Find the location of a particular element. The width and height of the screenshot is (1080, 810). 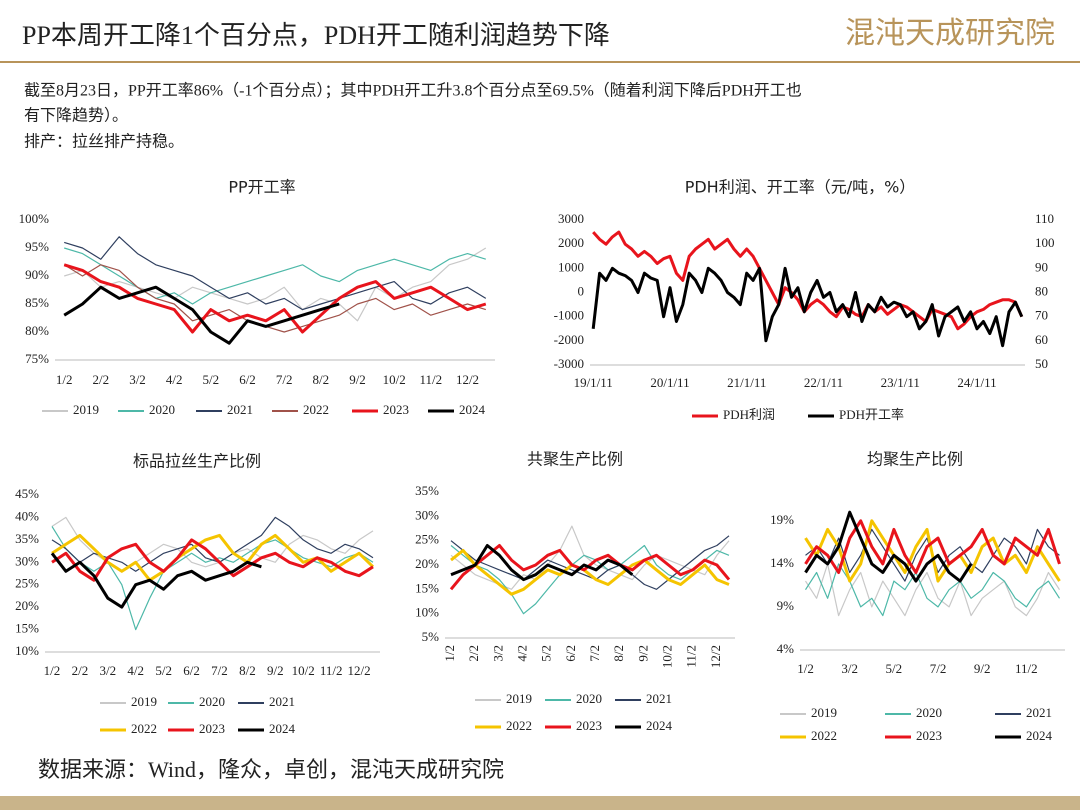

x-tick-label: 24/1/11 is located at coordinates (976, 382).